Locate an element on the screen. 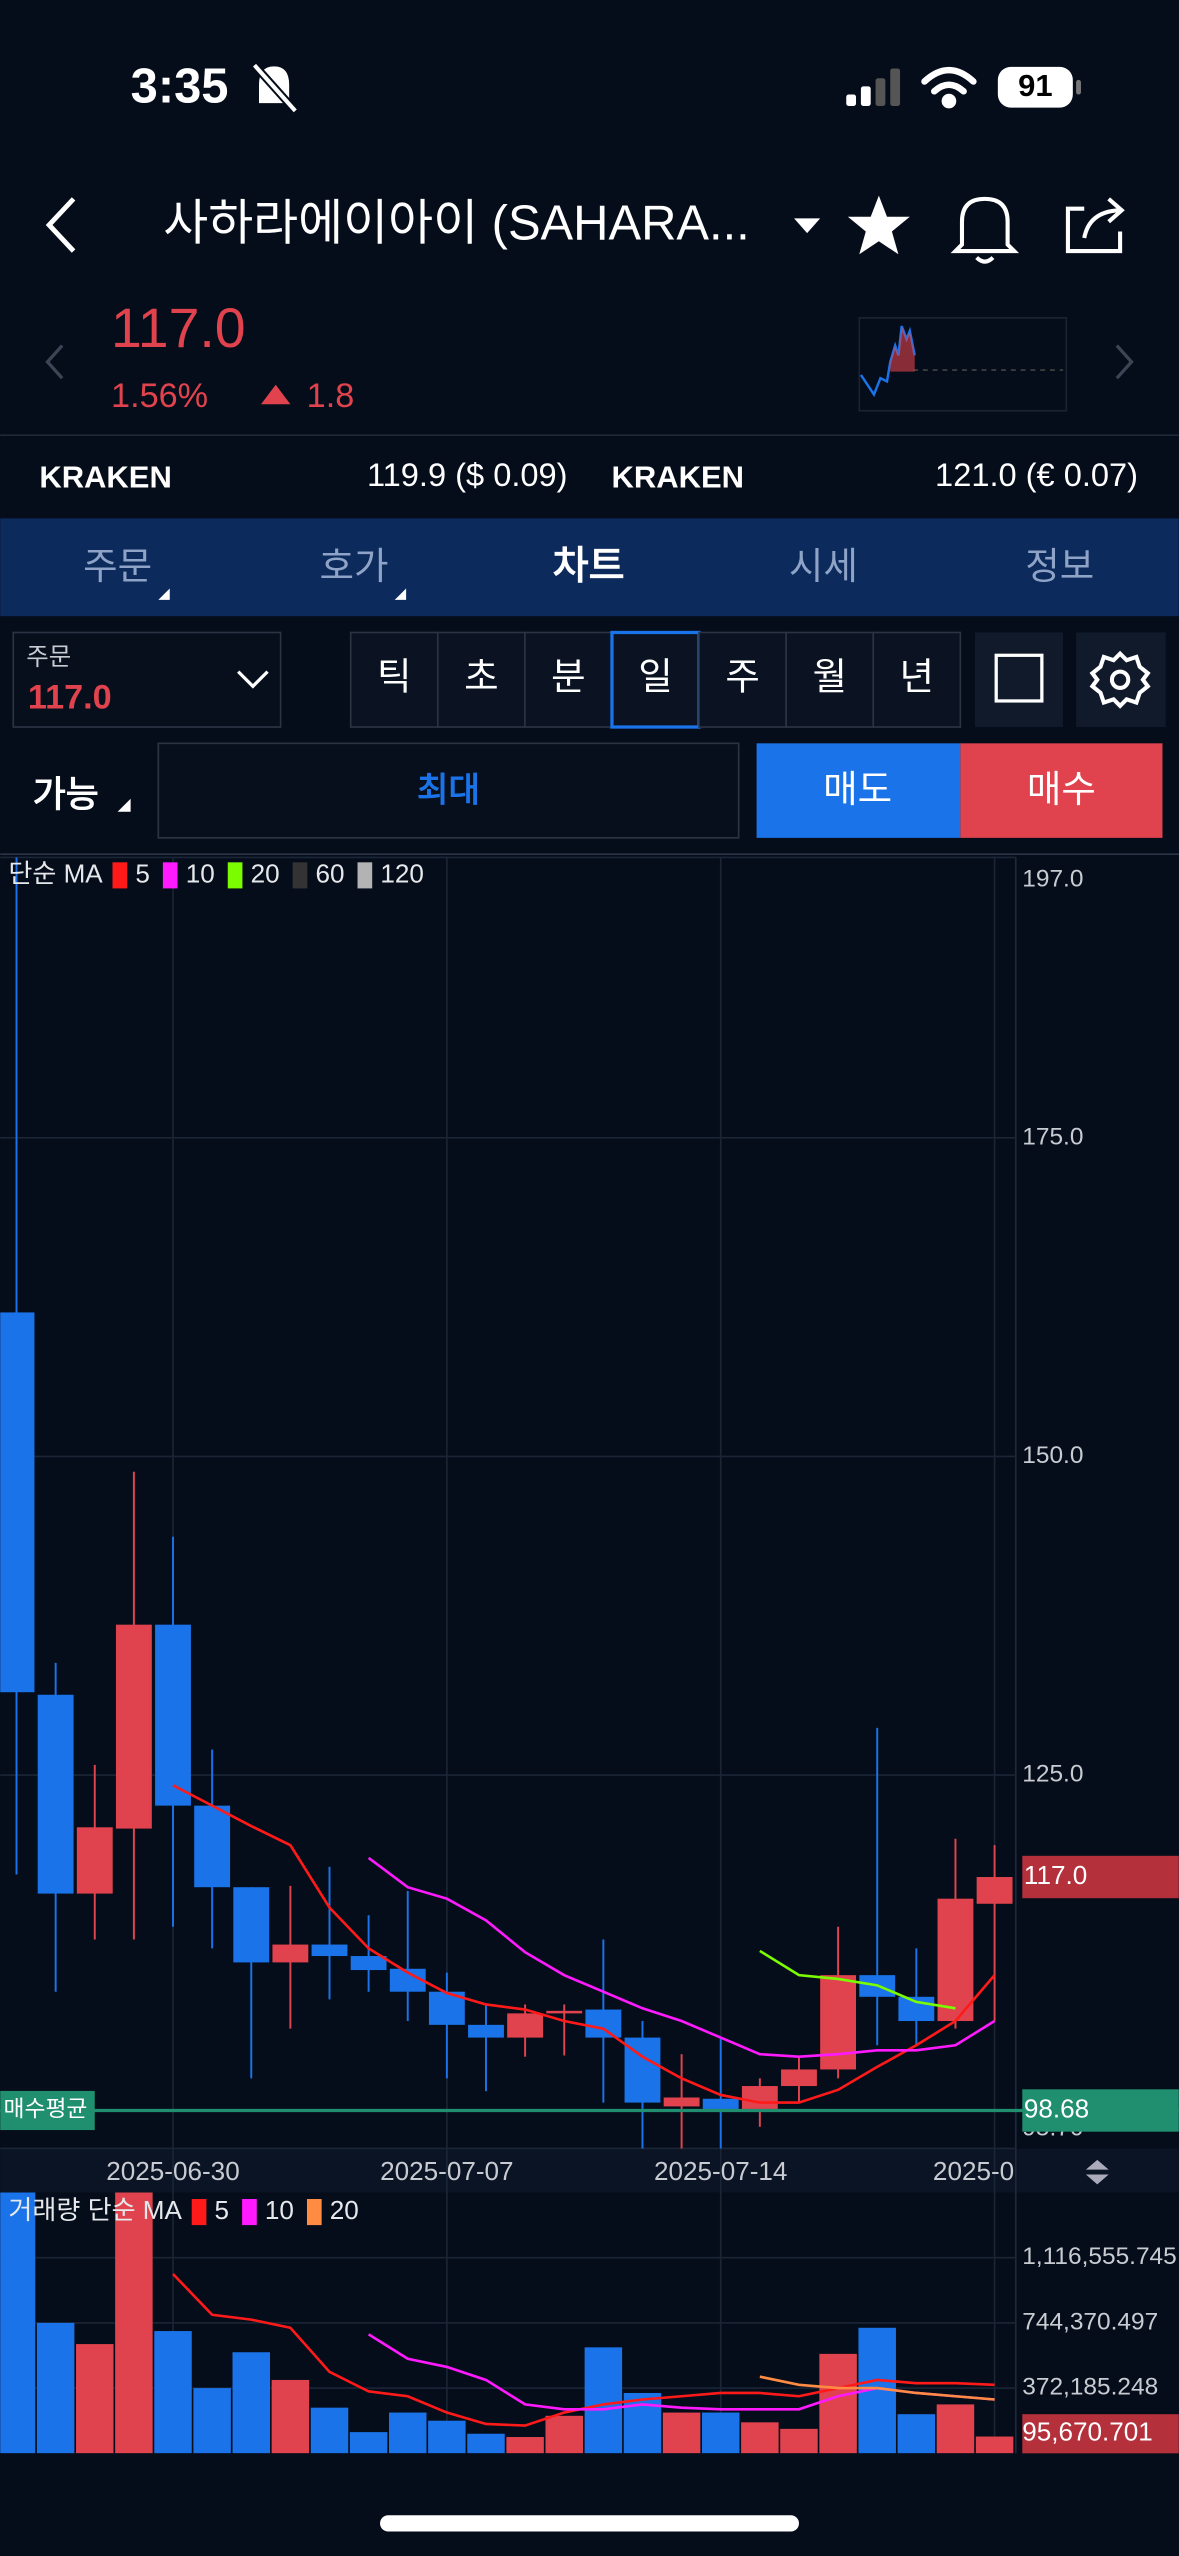 The height and width of the screenshot is (2556, 1179). period-label: 분 is located at coordinates (568, 677).